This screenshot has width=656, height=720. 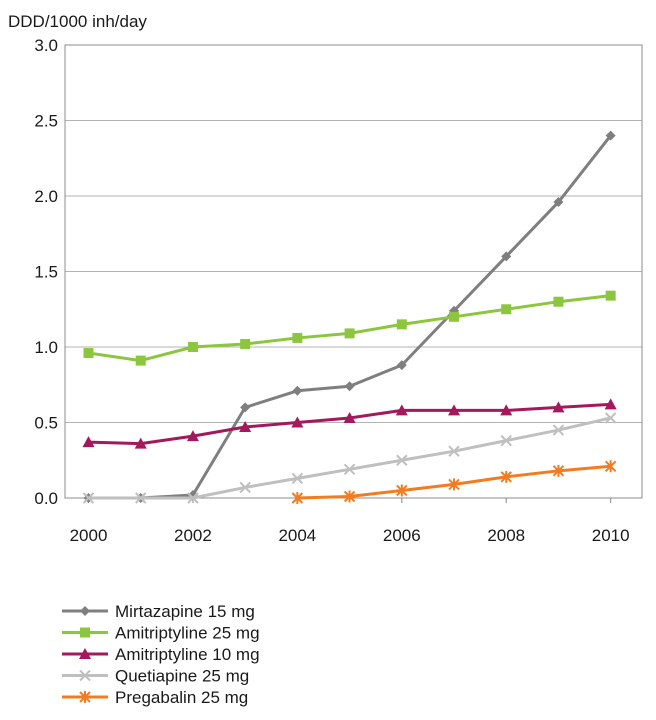 I want to click on x-tick-labels: 2000 2002 2004 2006 2008 2010, so click(x=350, y=521).